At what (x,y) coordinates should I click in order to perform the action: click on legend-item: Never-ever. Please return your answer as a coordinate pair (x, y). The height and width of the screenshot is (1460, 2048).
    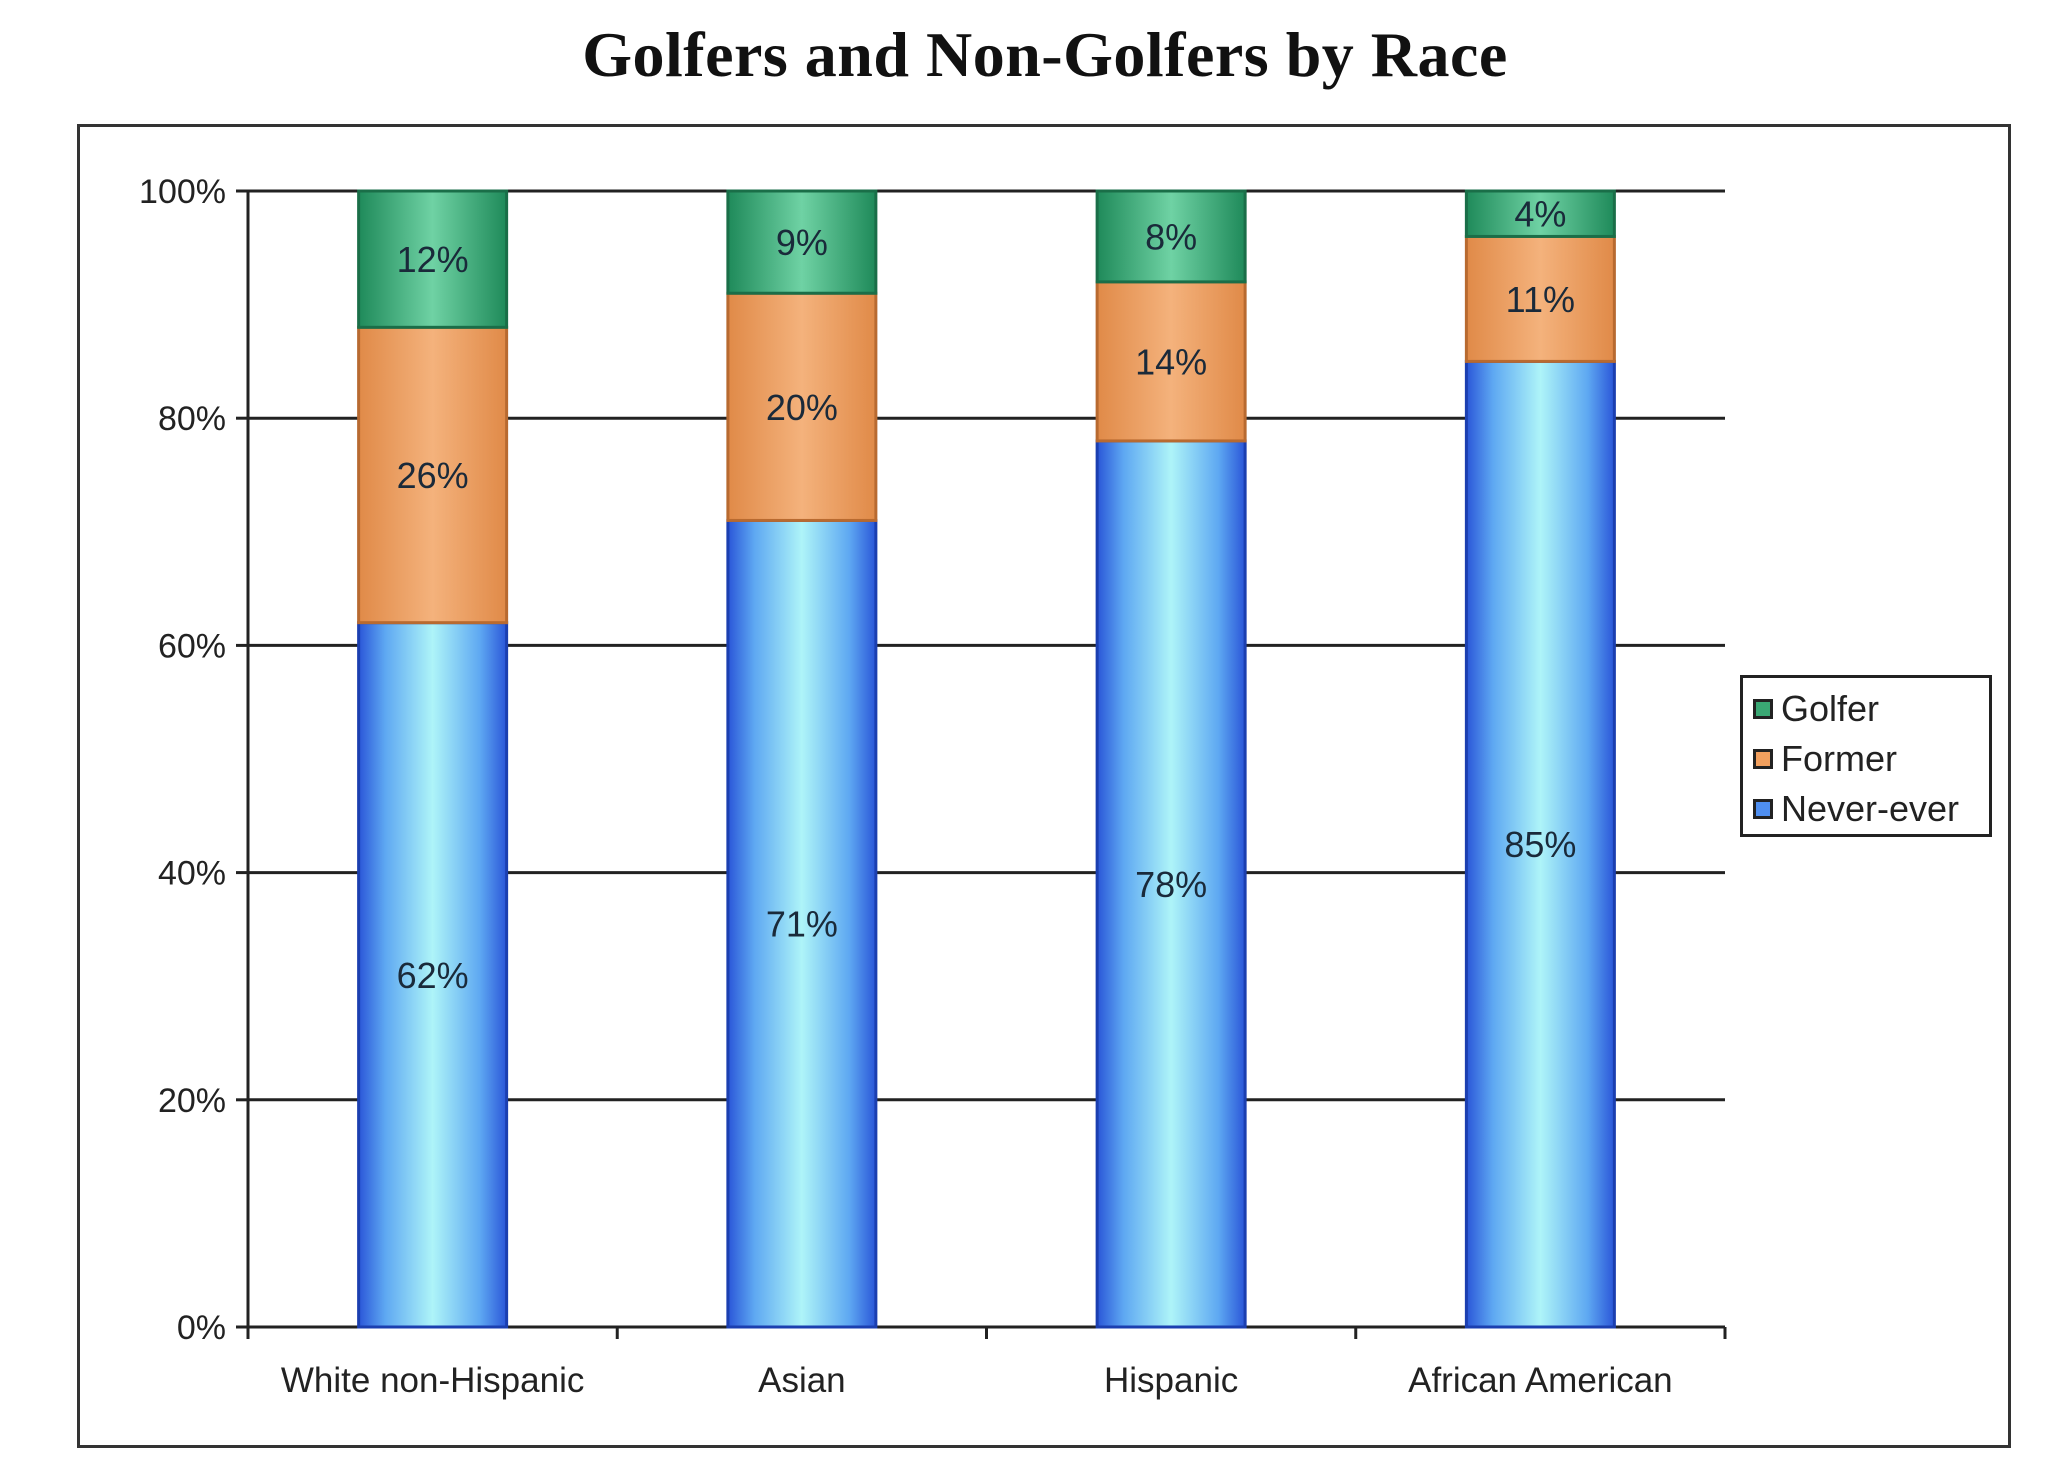
    Looking at the image, I should click on (1871, 809).